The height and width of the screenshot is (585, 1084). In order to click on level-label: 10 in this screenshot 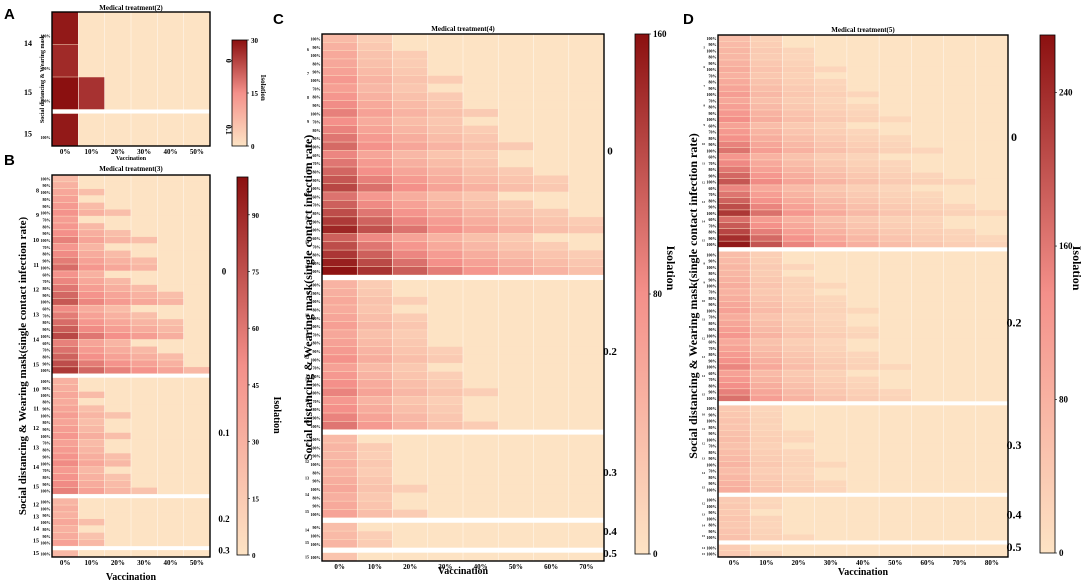, I will do `click(704, 415)`.